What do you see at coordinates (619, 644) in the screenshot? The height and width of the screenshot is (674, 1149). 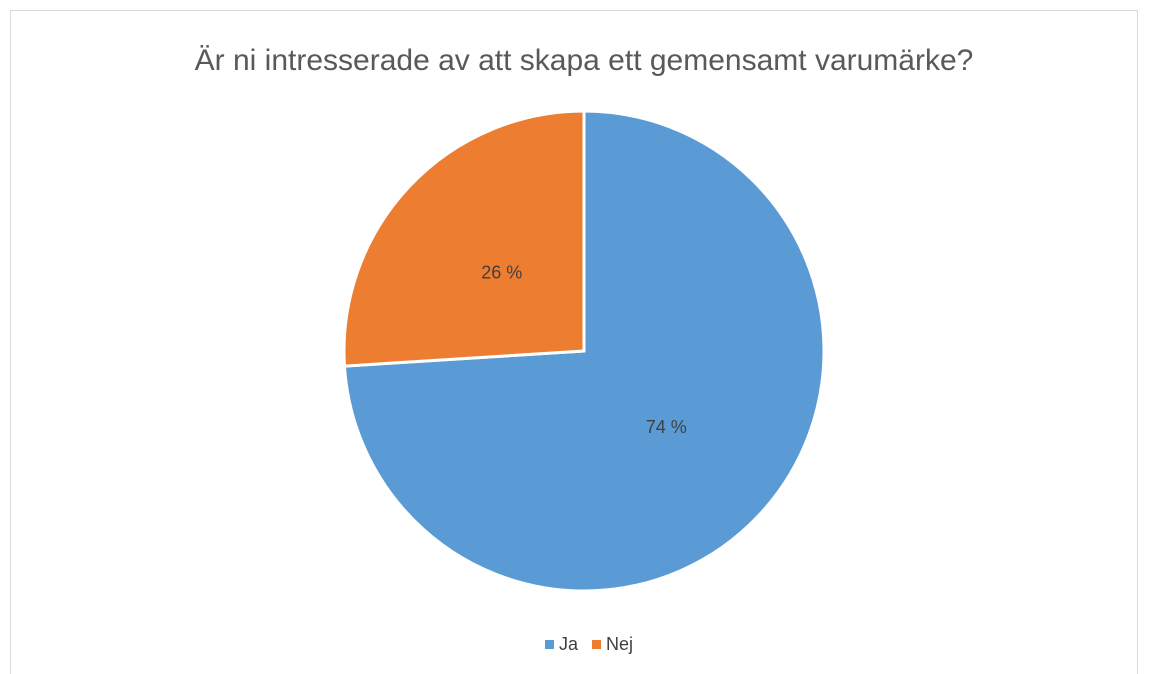 I see `legend-label: Nej` at bounding box center [619, 644].